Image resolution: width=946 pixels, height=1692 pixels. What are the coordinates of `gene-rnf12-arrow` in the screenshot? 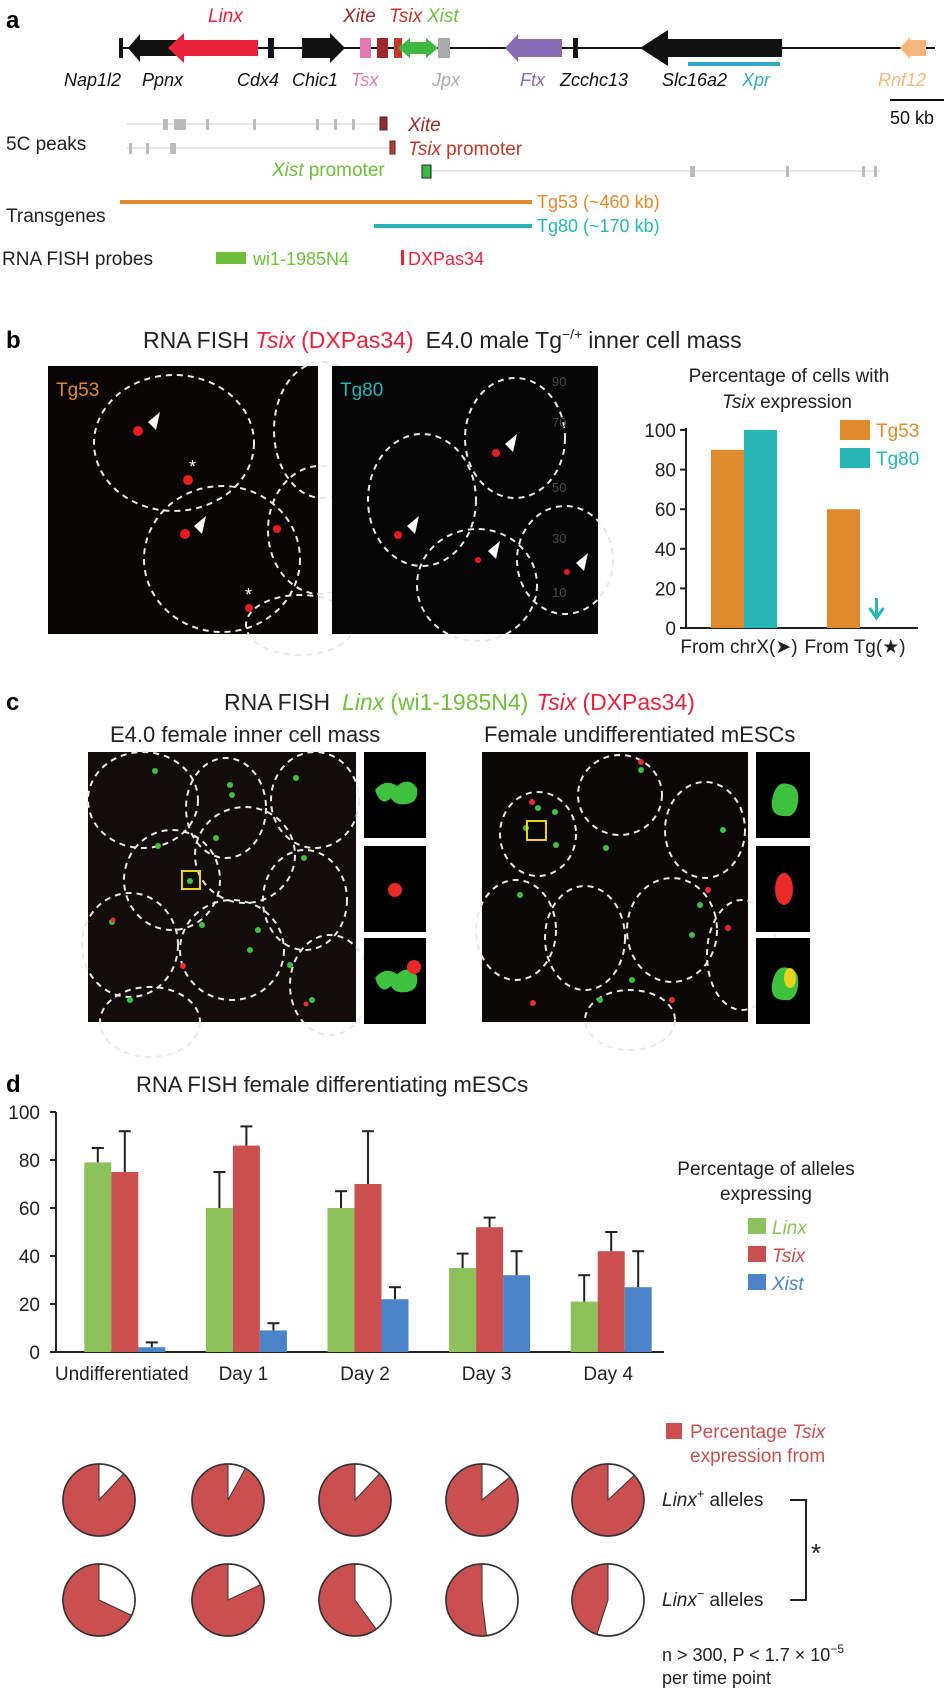 It's located at (913, 48).